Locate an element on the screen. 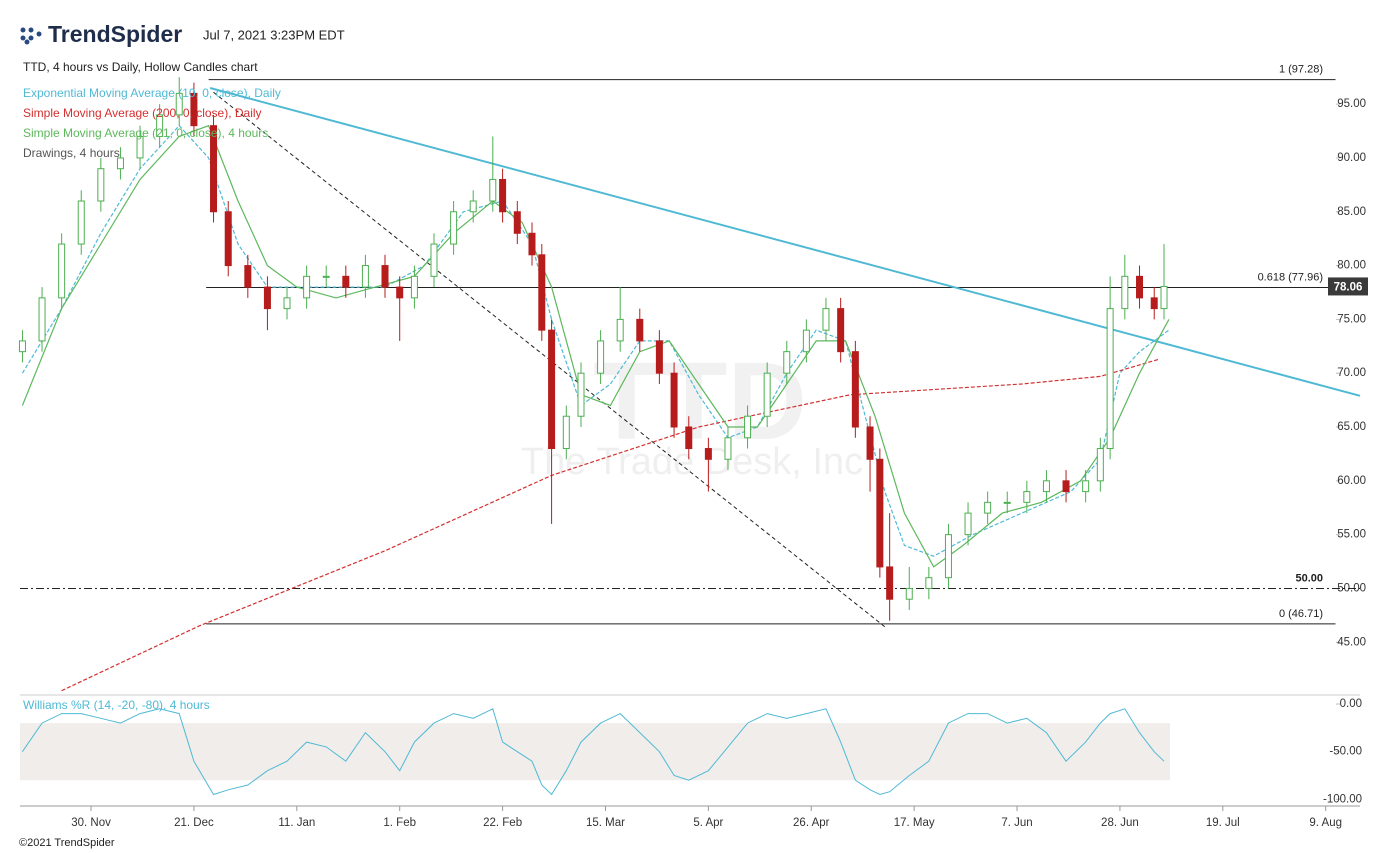 Image resolution: width=1391 pixels, height=853 pixels. williams-line is located at coordinates (593, 752).